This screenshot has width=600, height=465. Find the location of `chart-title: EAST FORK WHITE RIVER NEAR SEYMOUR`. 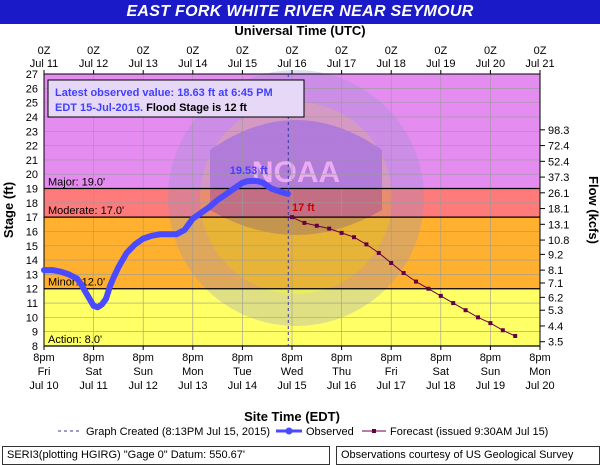

chart-title: EAST FORK WHITE RIVER NEAR SEYMOUR is located at coordinates (300, 12).